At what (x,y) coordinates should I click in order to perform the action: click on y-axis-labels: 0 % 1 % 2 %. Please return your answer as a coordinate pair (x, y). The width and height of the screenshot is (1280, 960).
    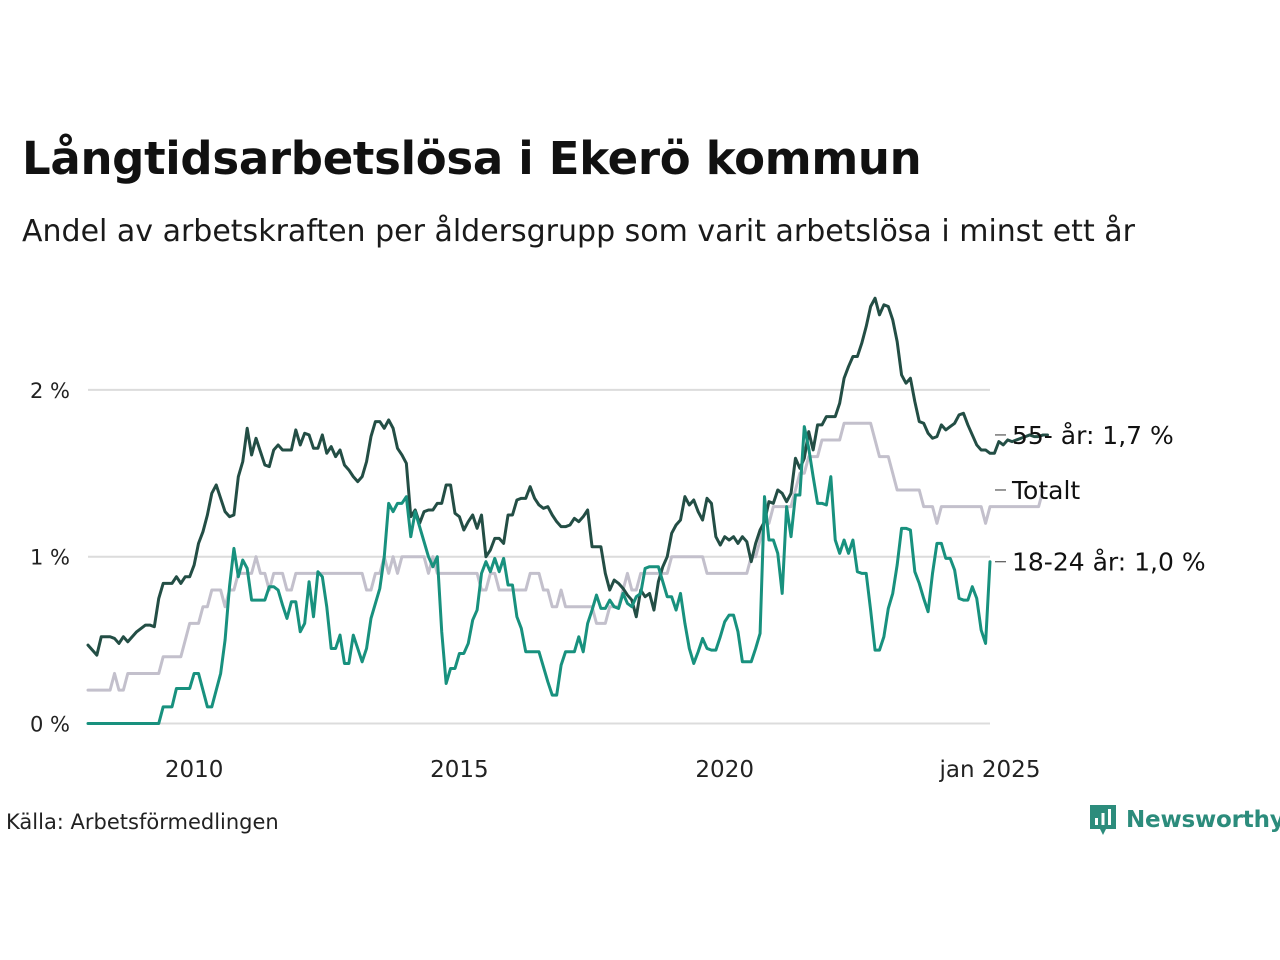
    Looking at the image, I should click on (50, 558).